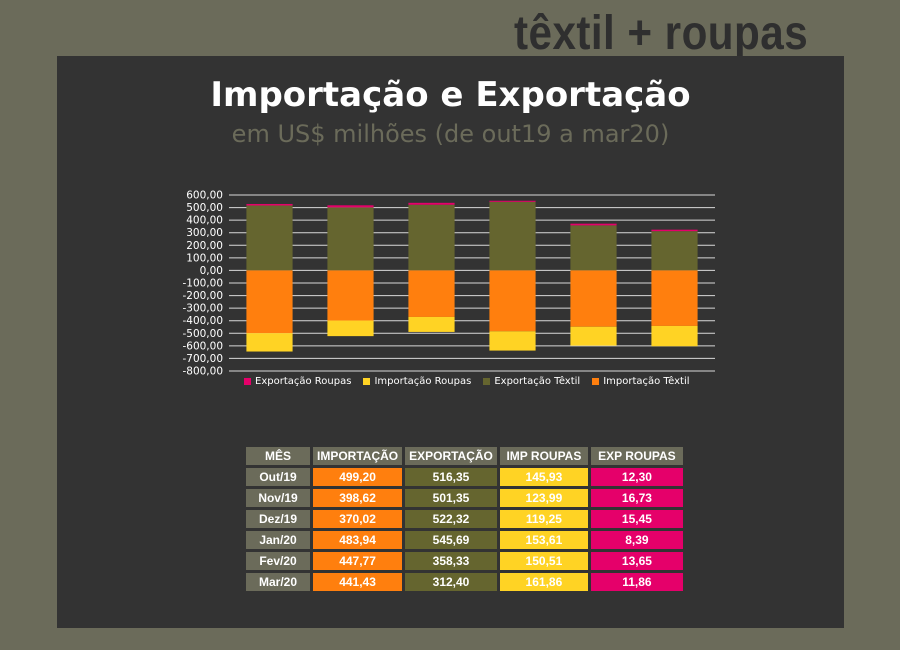 The width and height of the screenshot is (900, 650). Describe the element at coordinates (636, 498) in the screenshot. I see `cell-exp-roupas: 16,73` at that location.